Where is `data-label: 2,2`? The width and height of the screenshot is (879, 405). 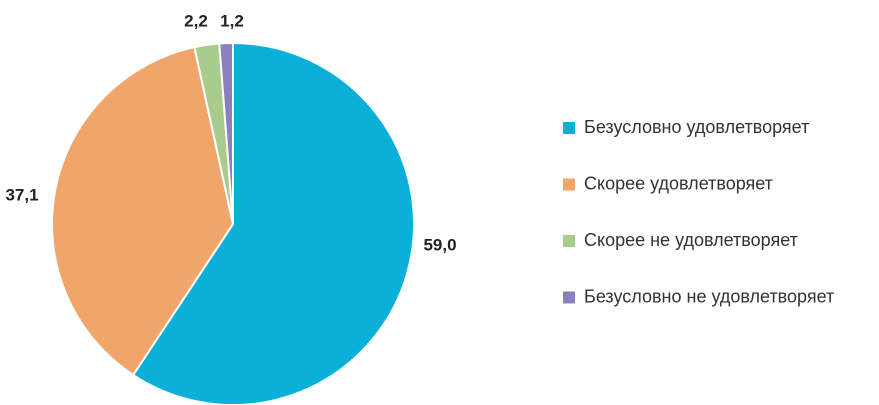 data-label: 2,2 is located at coordinates (196, 20).